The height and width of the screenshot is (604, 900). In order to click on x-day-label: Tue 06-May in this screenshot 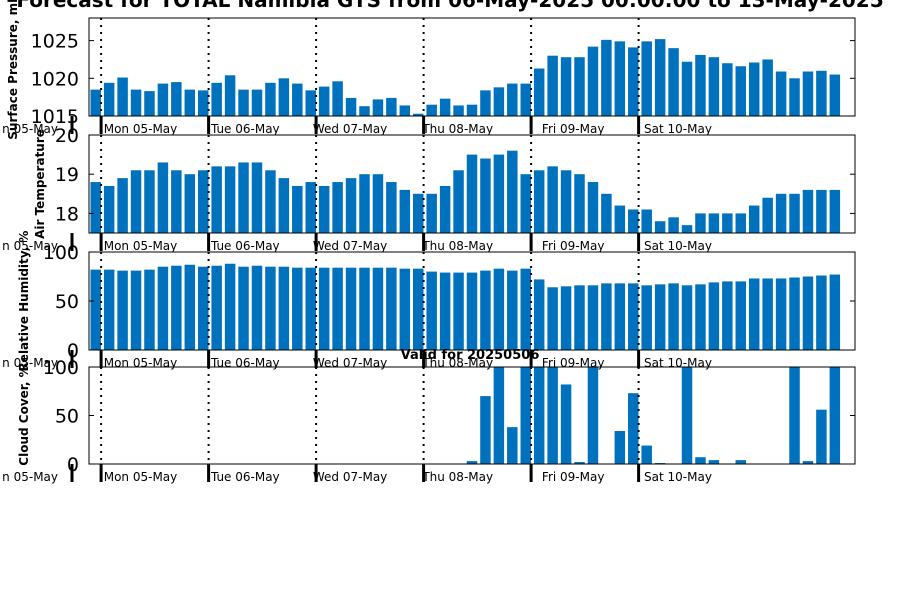, I will do `click(245, 477)`.